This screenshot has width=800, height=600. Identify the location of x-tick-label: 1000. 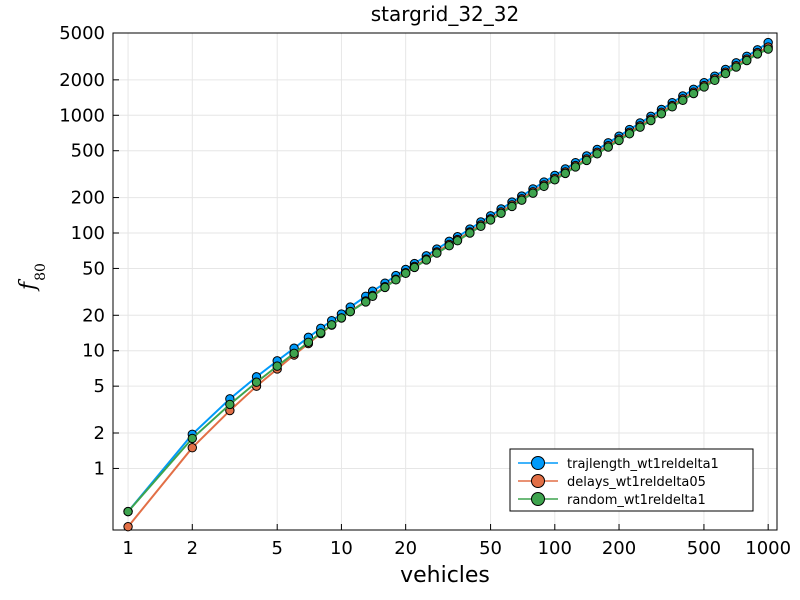
(768, 548).